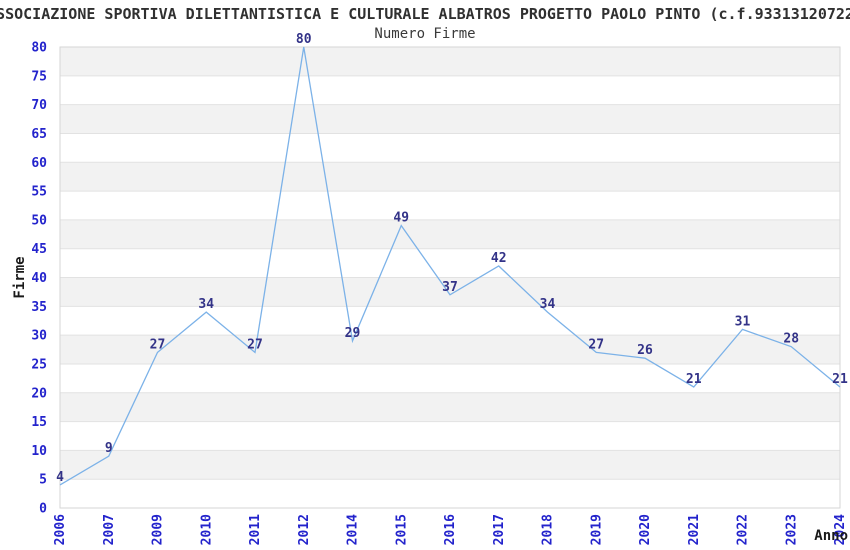 This screenshot has width=850, height=550. What do you see at coordinates (831, 536) in the screenshot?
I see `x-axis-title: Anno` at bounding box center [831, 536].